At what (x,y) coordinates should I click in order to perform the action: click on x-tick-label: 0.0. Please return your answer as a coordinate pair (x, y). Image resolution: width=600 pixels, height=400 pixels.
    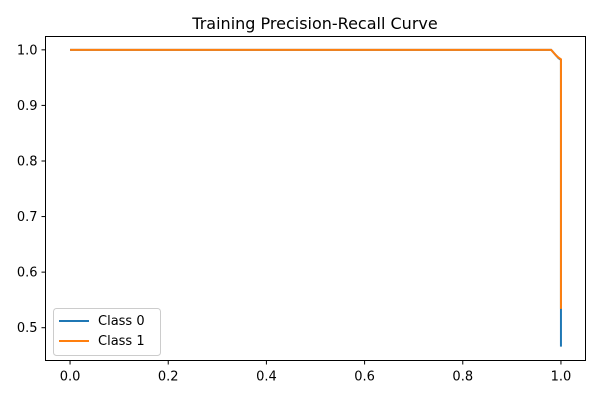
    Looking at the image, I should click on (70, 377).